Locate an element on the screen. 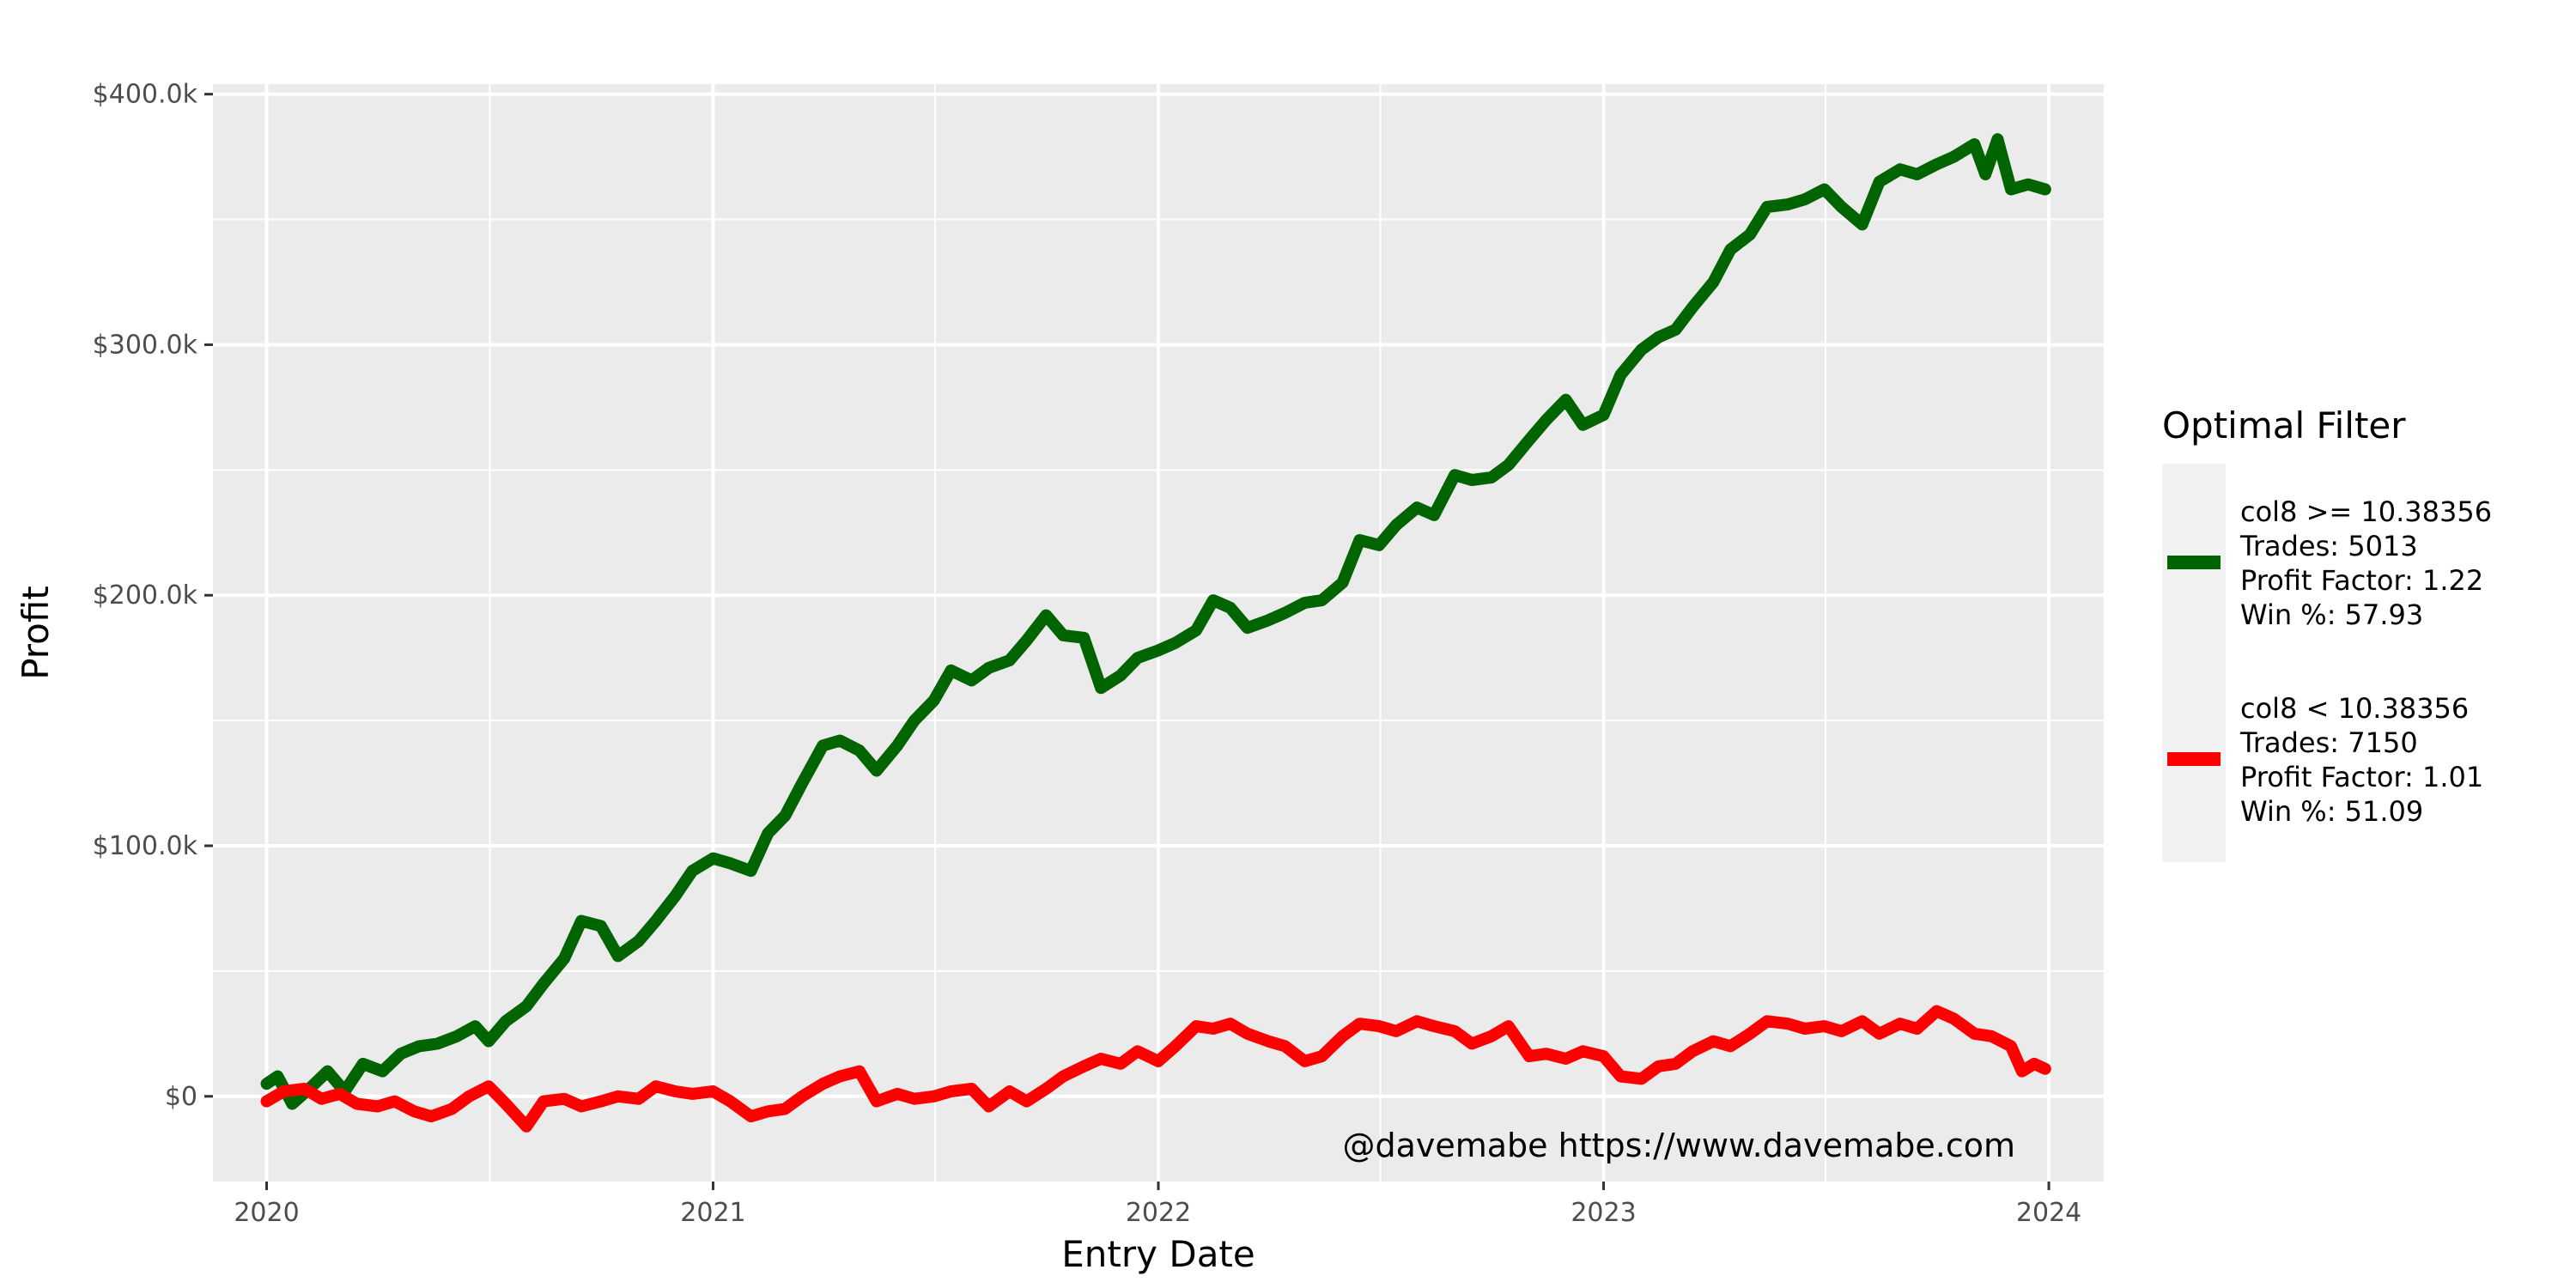 Image resolution: width=2576 pixels, height=1288 pixels. y-tick-label: $0 is located at coordinates (181, 1097).